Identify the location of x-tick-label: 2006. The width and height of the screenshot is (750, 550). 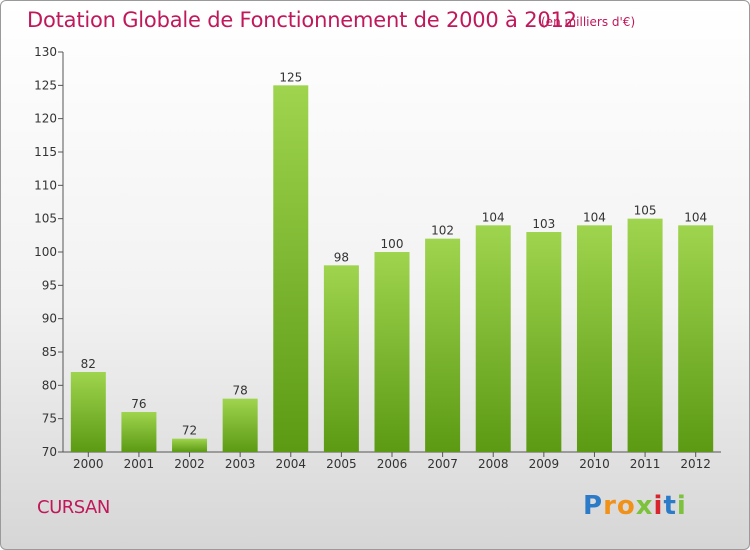
(392, 464).